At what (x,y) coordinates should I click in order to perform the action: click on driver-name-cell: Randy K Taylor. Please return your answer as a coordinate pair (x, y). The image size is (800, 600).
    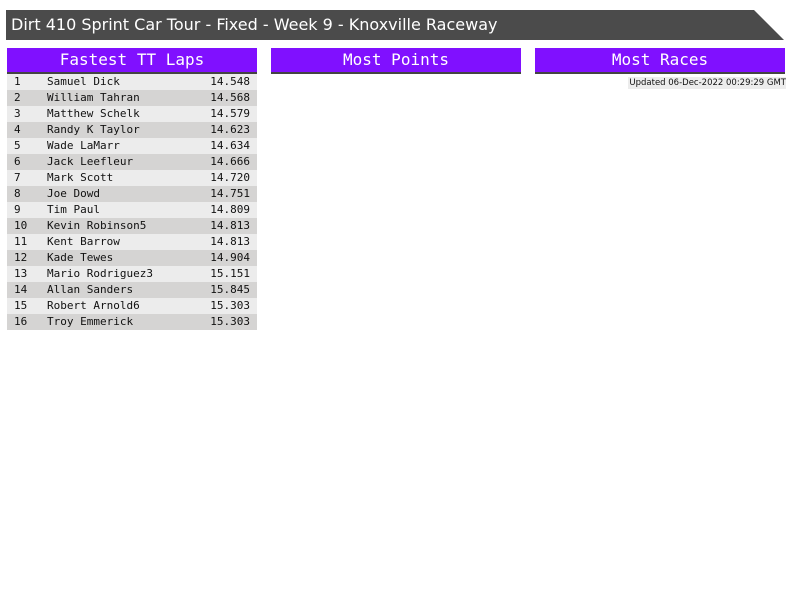
    Looking at the image, I should click on (93, 129).